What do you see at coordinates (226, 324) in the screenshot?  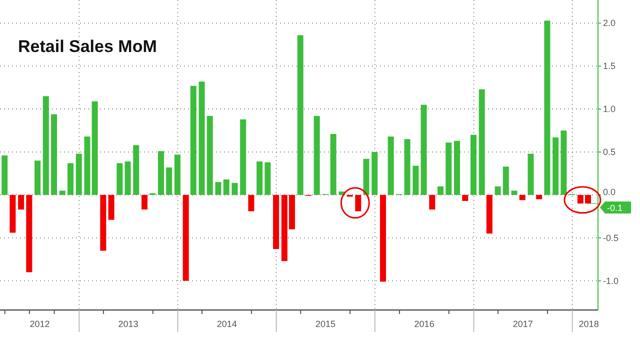 I see `x-tick-label: 2014` at bounding box center [226, 324].